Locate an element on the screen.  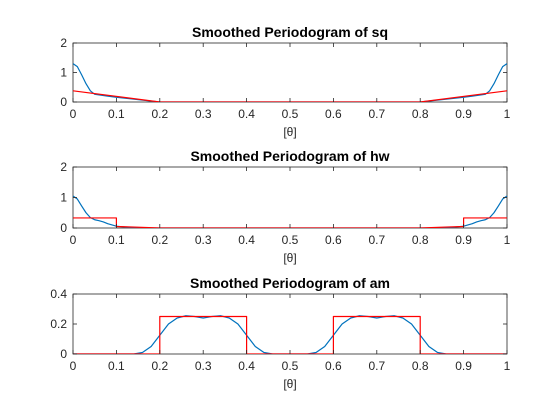
y-tick-label: 0.4 is located at coordinates (58, 294).